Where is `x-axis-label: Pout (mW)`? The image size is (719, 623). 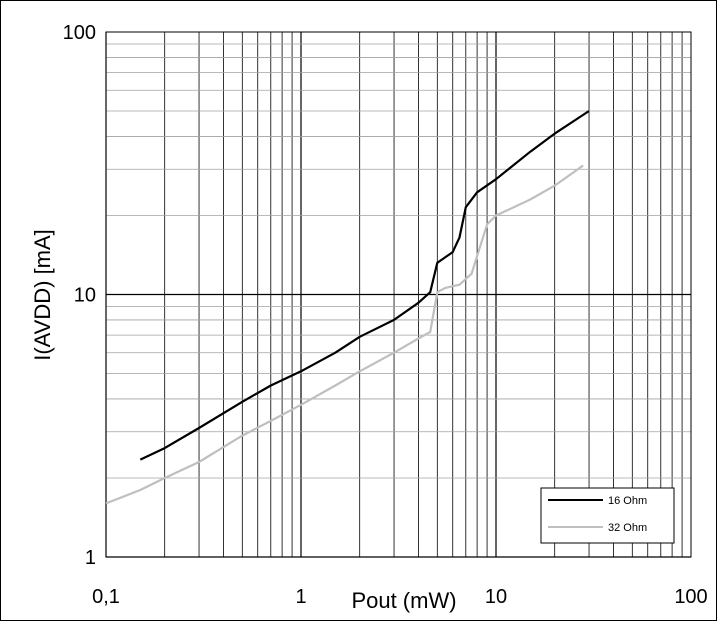
x-axis-label: Pout (mW) is located at coordinates (403, 600).